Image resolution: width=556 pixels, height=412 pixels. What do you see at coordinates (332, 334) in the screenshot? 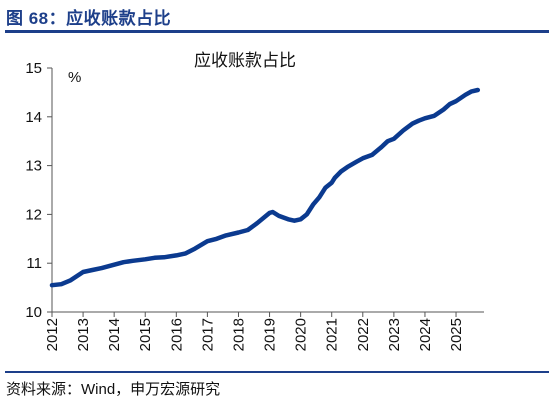
I see `x-tick-label: 2021` at bounding box center [332, 334].